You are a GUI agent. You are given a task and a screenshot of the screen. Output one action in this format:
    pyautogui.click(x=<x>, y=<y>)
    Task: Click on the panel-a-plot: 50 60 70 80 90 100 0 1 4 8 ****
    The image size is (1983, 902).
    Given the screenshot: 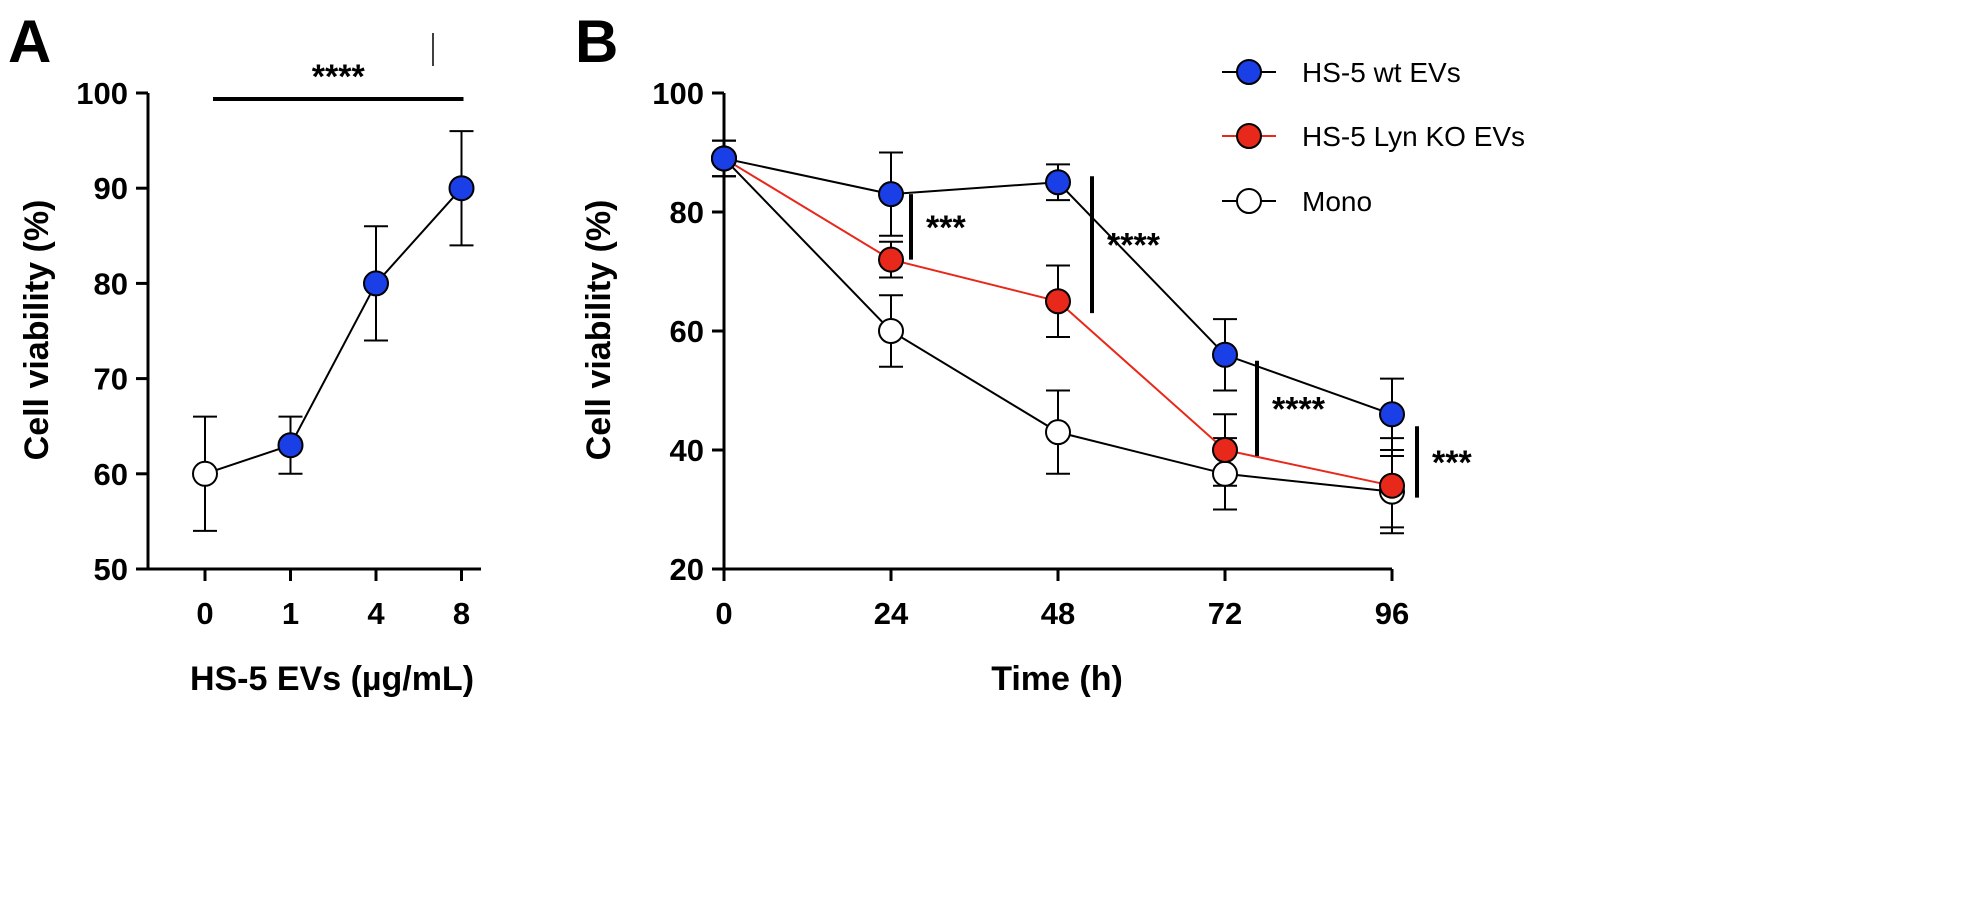 What is the action you would take?
    pyautogui.click(x=278, y=332)
    